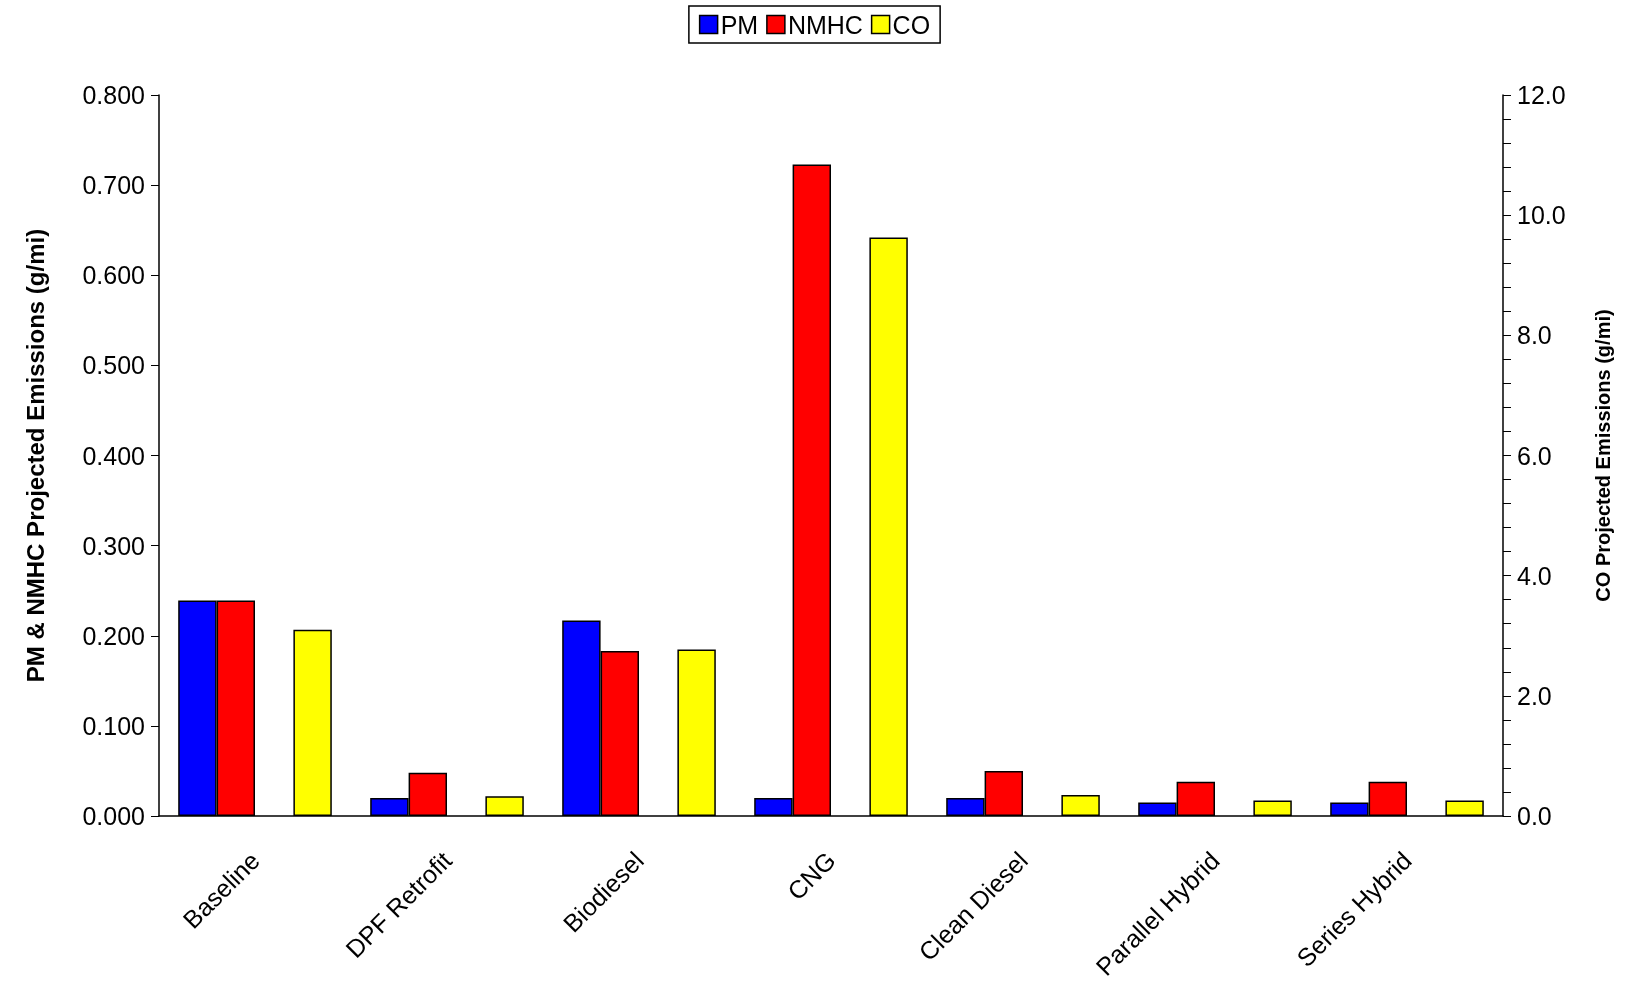 Image resolution: width=1629 pixels, height=1000 pixels. I want to click on y2-tick-label: 2.0, so click(1534, 695).